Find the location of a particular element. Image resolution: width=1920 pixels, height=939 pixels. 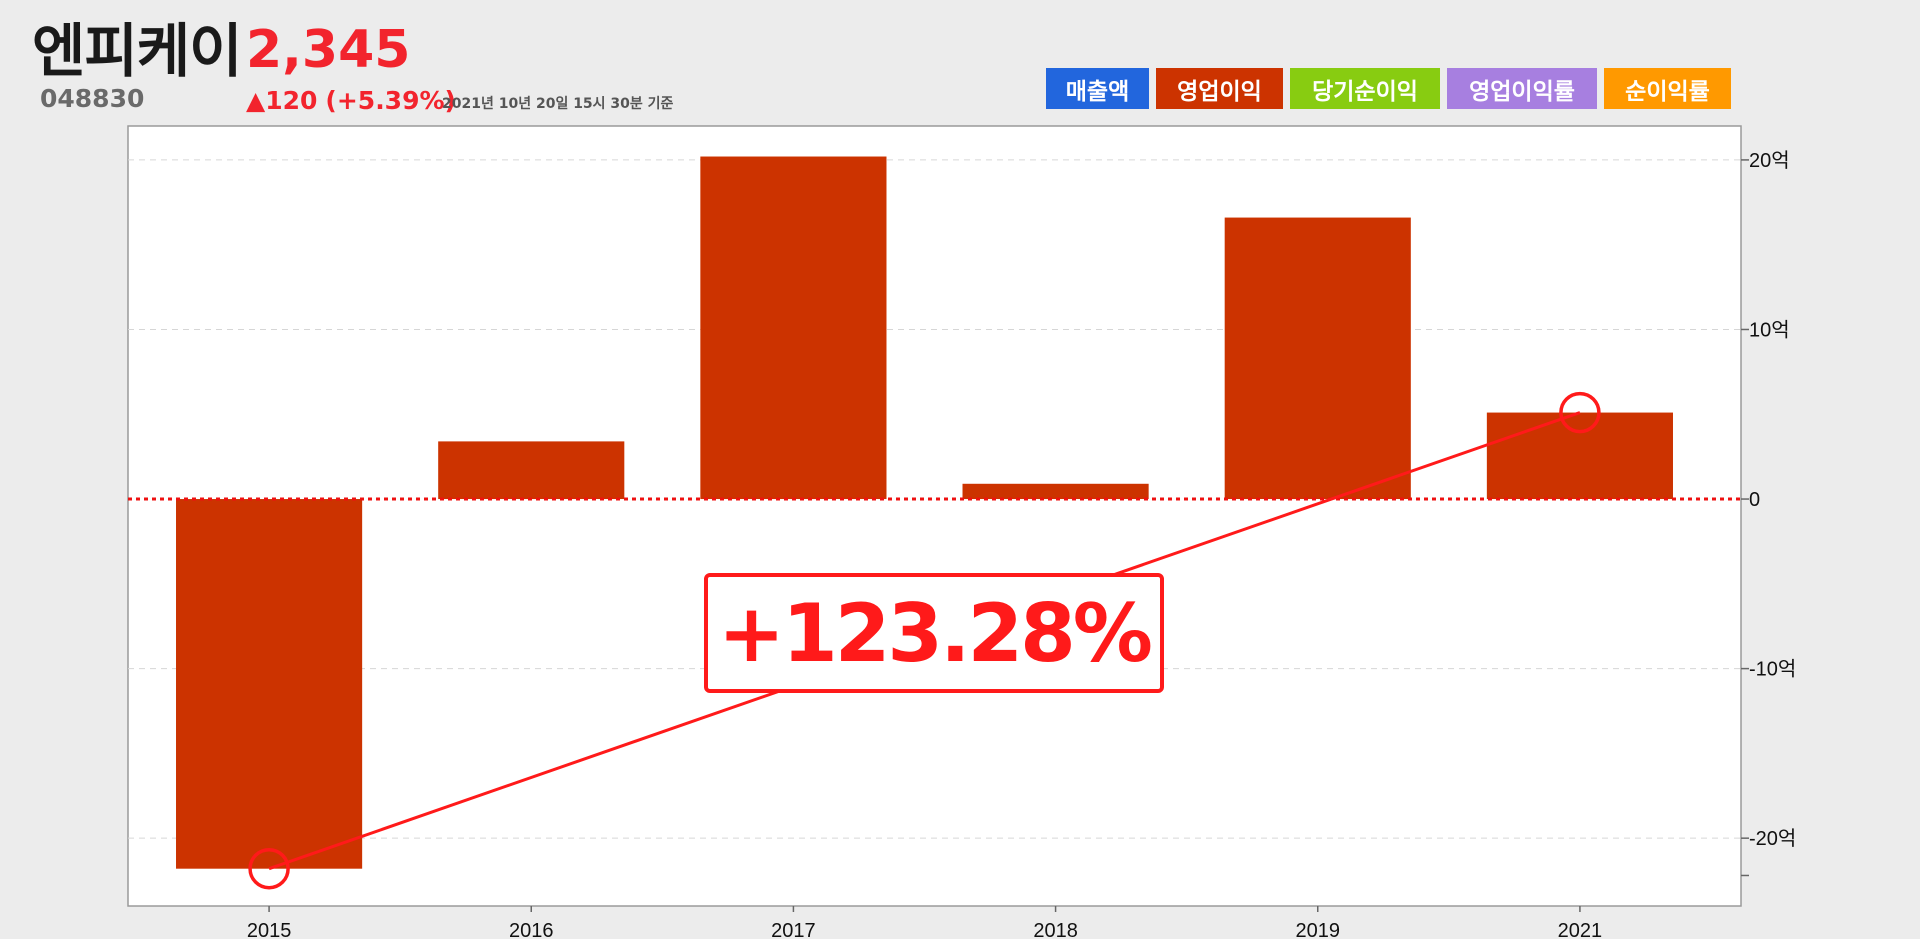

y-tick-label: 10억 is located at coordinates (1769, 329).